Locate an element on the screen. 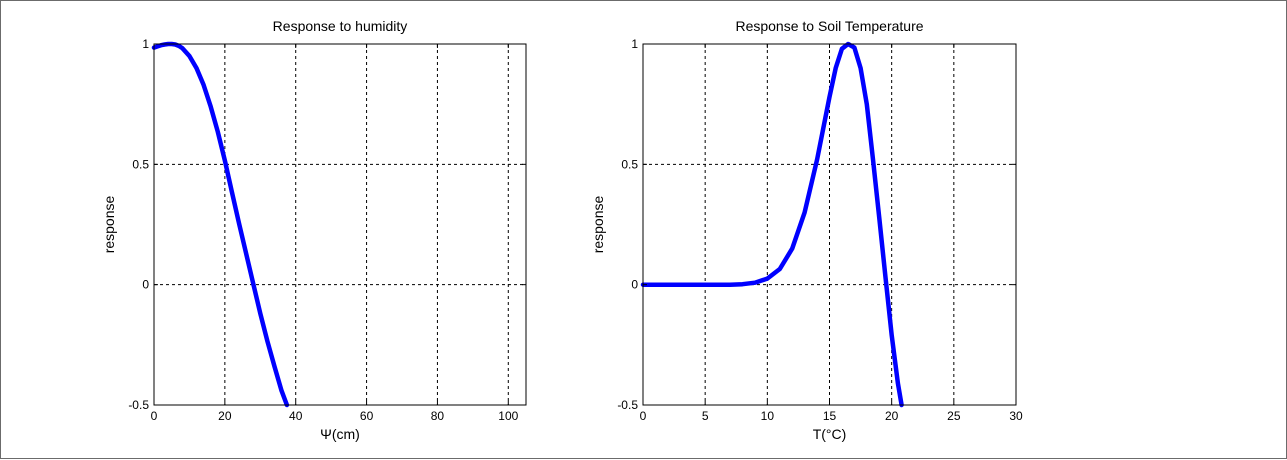 Image resolution: width=1287 pixels, height=460 pixels. chart-1-xtick-label: 80 is located at coordinates (438, 416).